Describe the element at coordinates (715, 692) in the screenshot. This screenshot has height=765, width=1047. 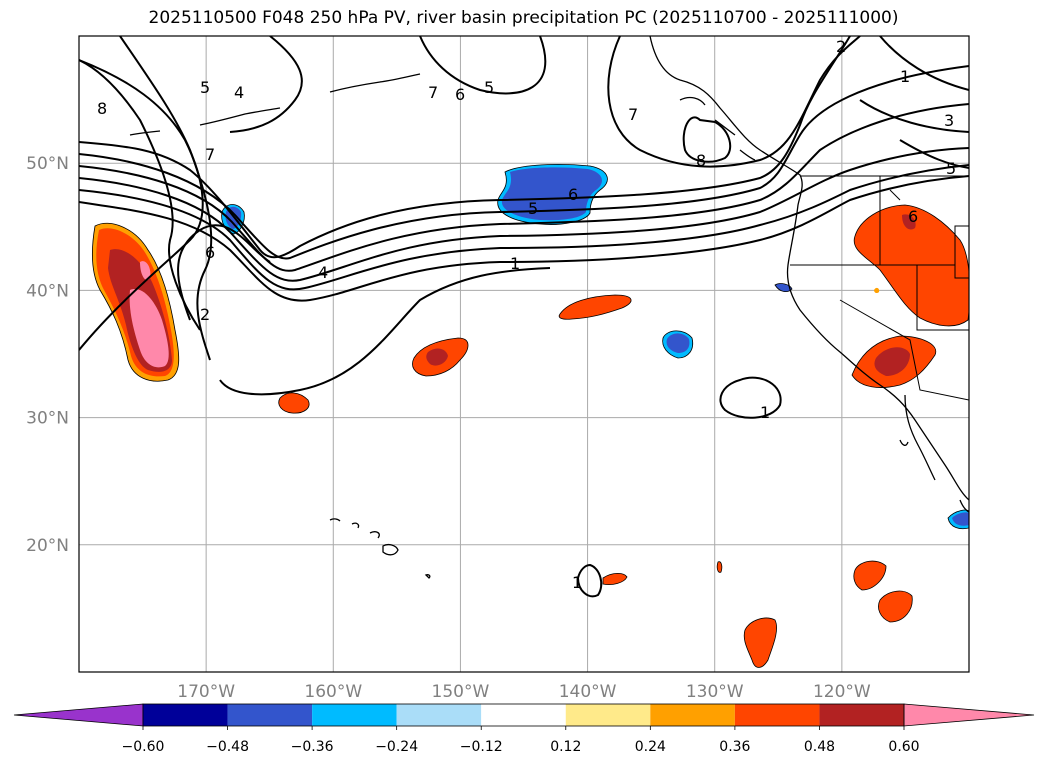
I see `longitude-label: 130°W` at that location.